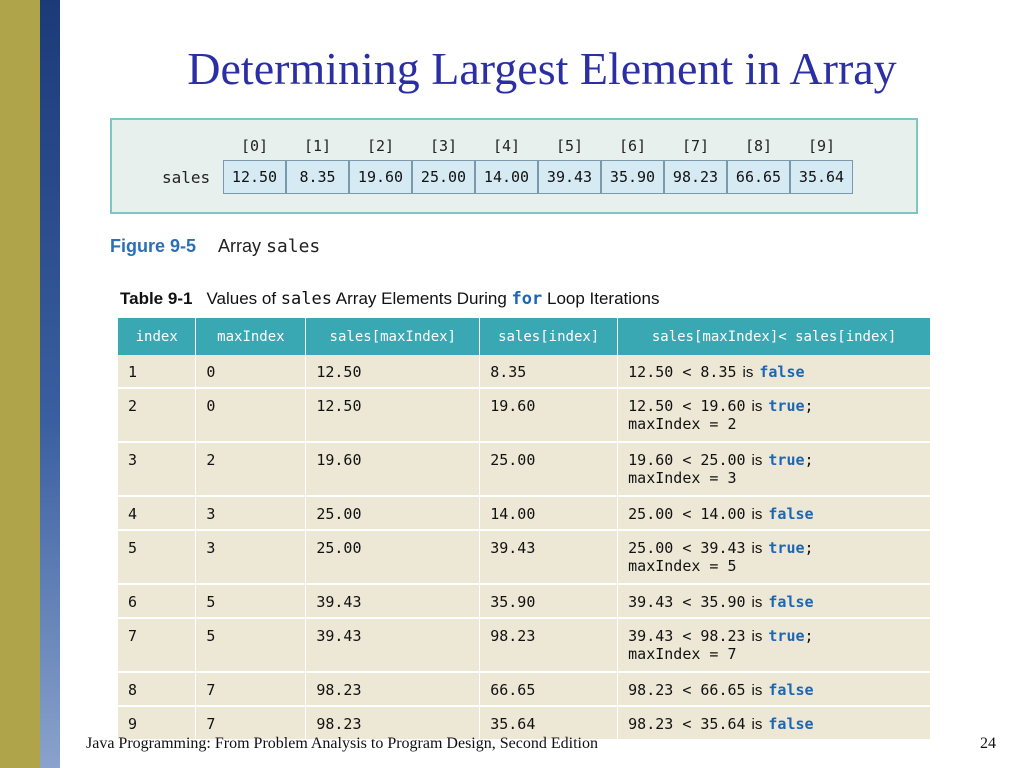  What do you see at coordinates (687, 460) in the screenshot?
I see `comparison-expression: 19.60 < 25.00` at bounding box center [687, 460].